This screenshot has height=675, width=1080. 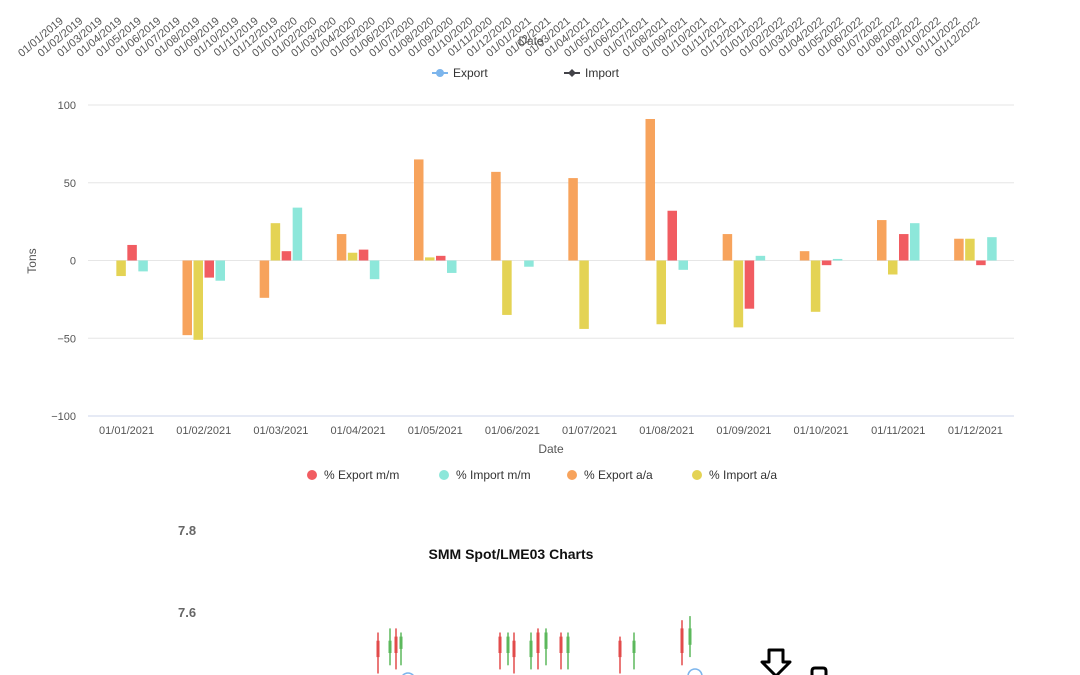 What do you see at coordinates (602, 73) in the screenshot?
I see `top-legend-label: Import` at bounding box center [602, 73].